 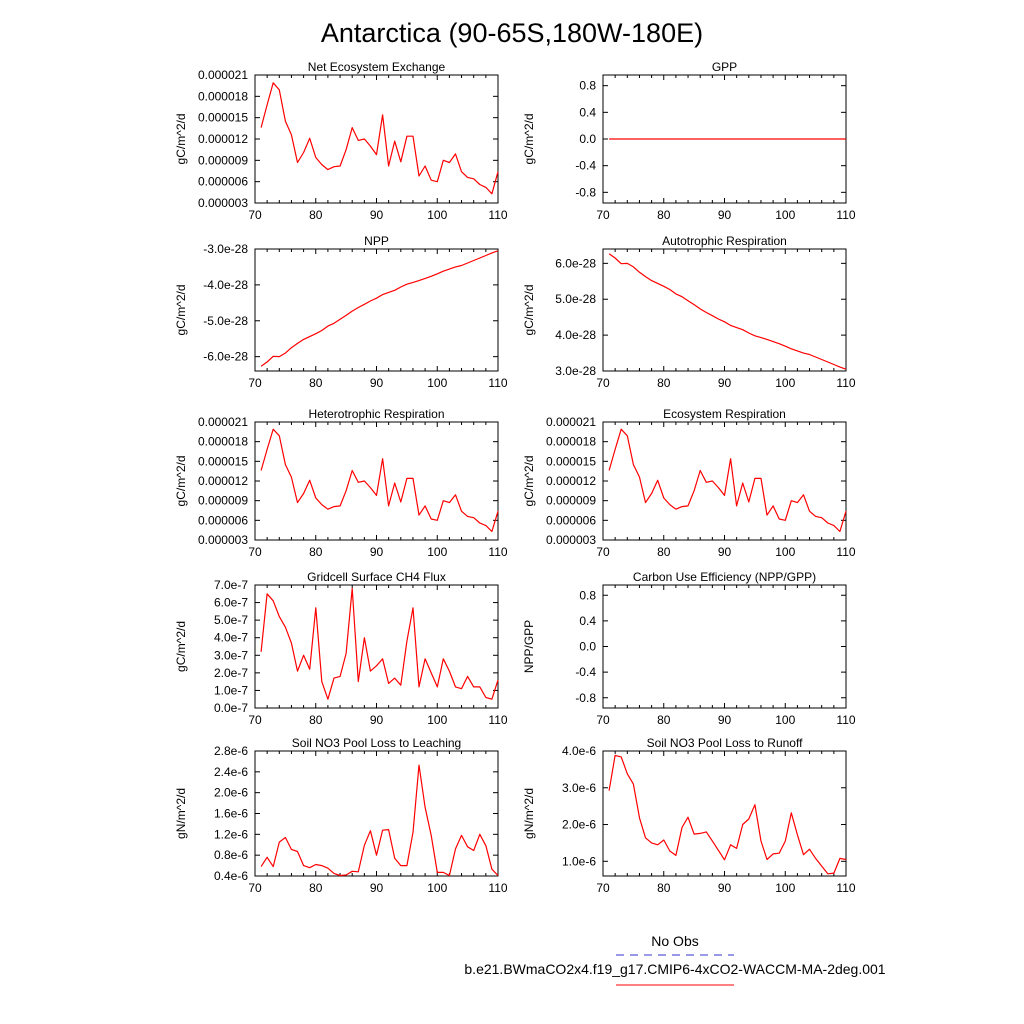 I want to click on y-tick-label: 0.4e-6, so click(x=231, y=876).